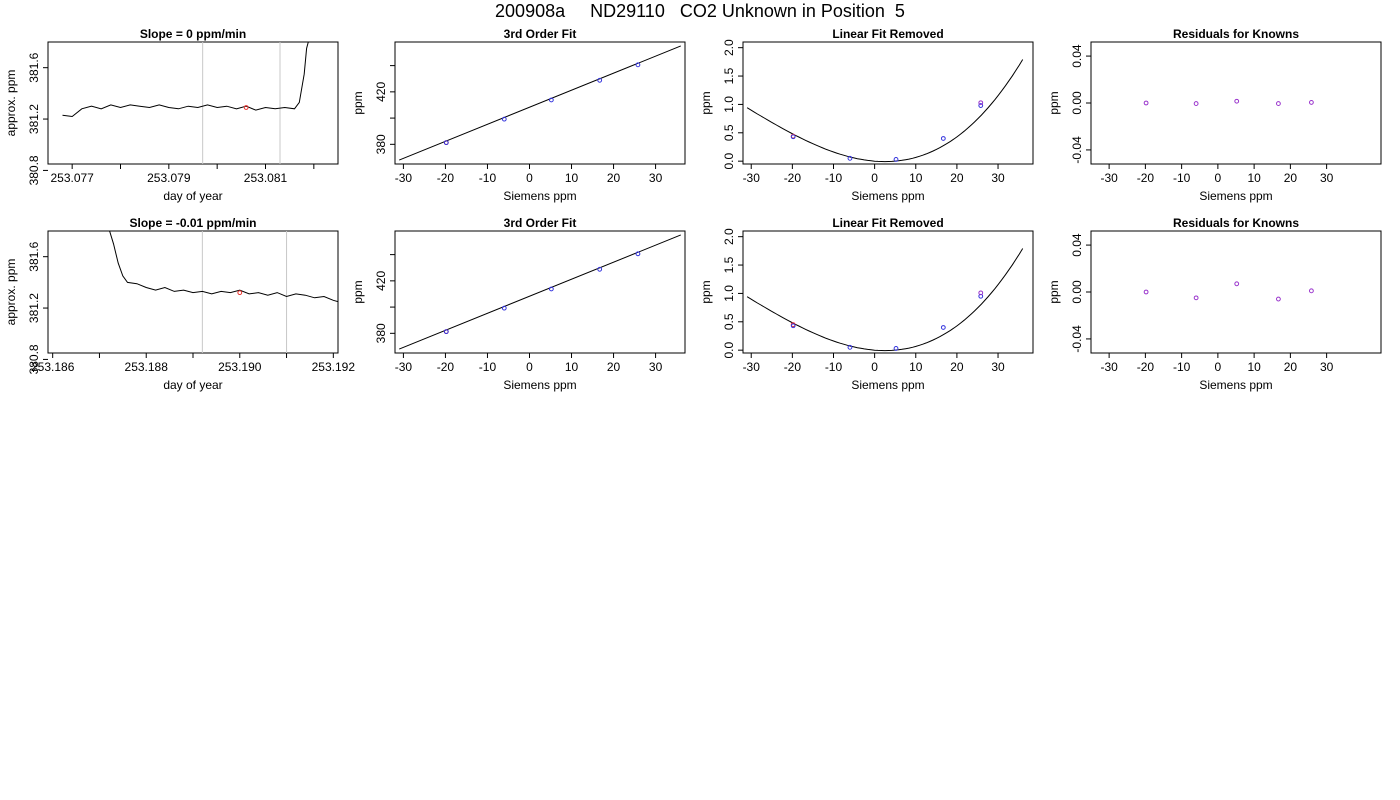  I want to click on chart-title: Slope = -0.01 ppm/min, so click(192, 223).